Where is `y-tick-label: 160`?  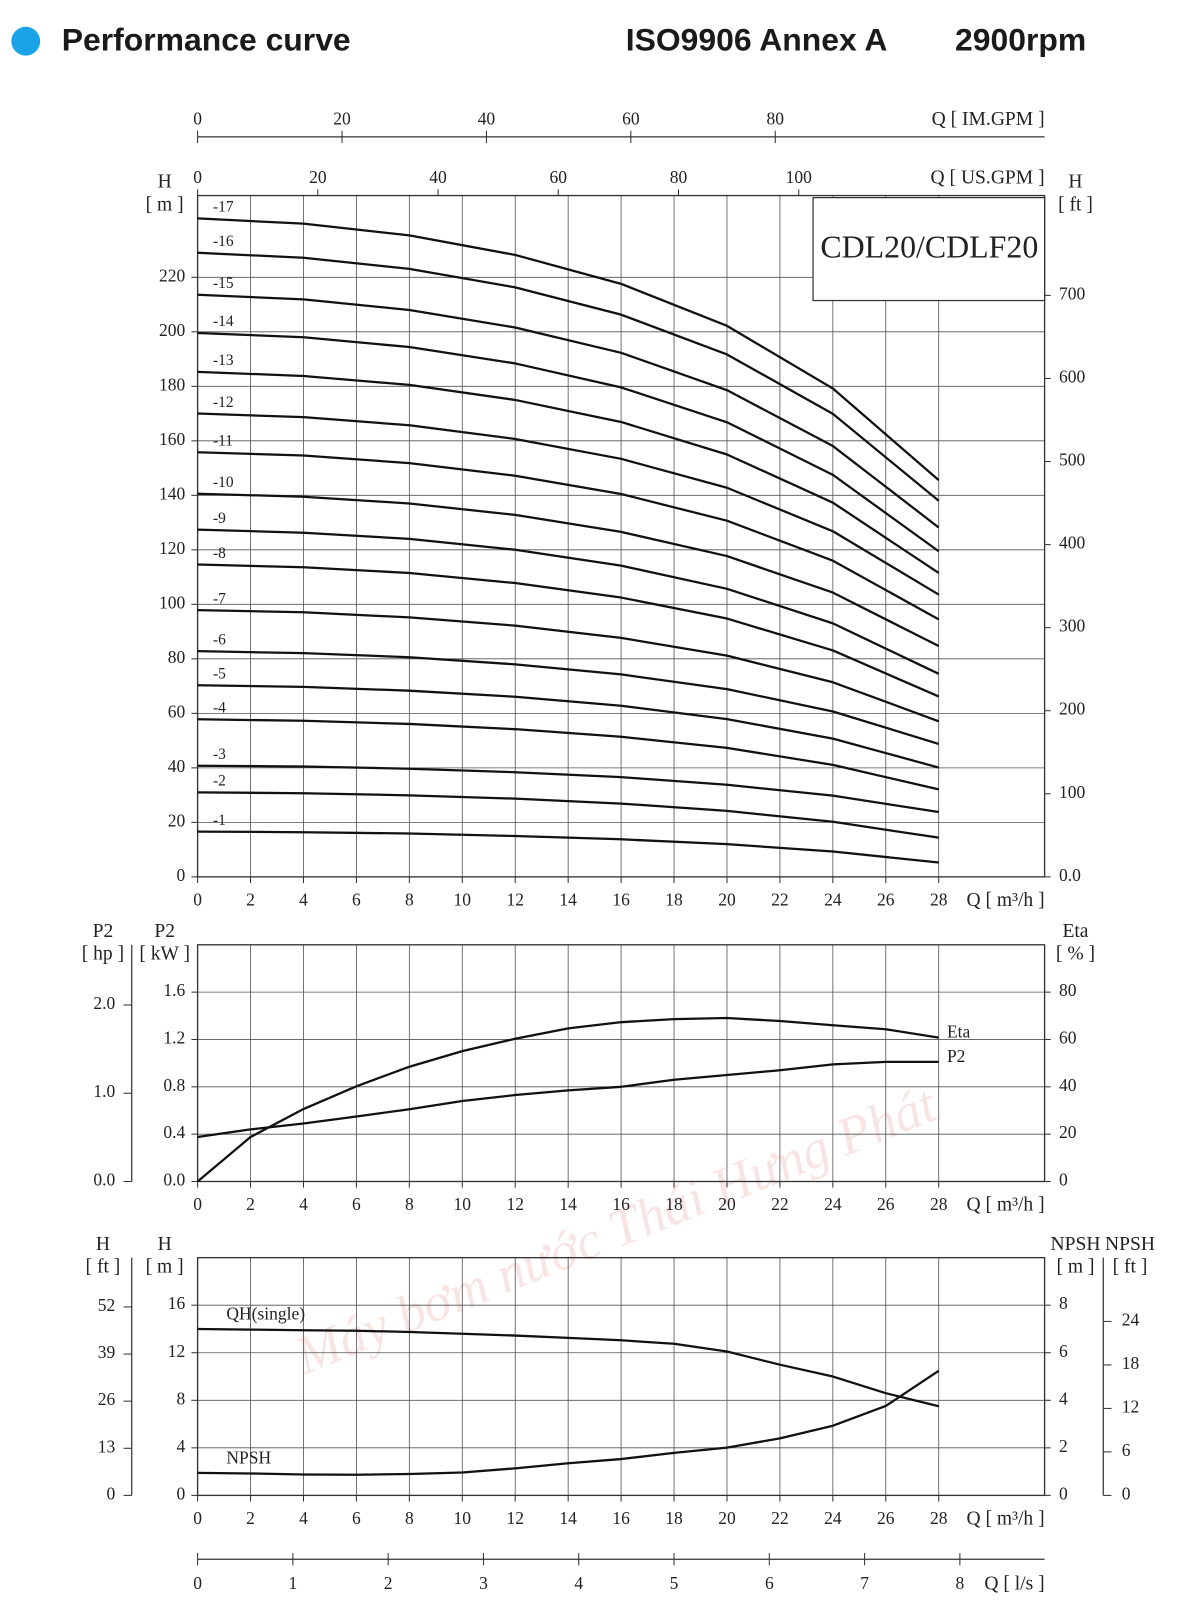
y-tick-label: 160 is located at coordinates (172, 439).